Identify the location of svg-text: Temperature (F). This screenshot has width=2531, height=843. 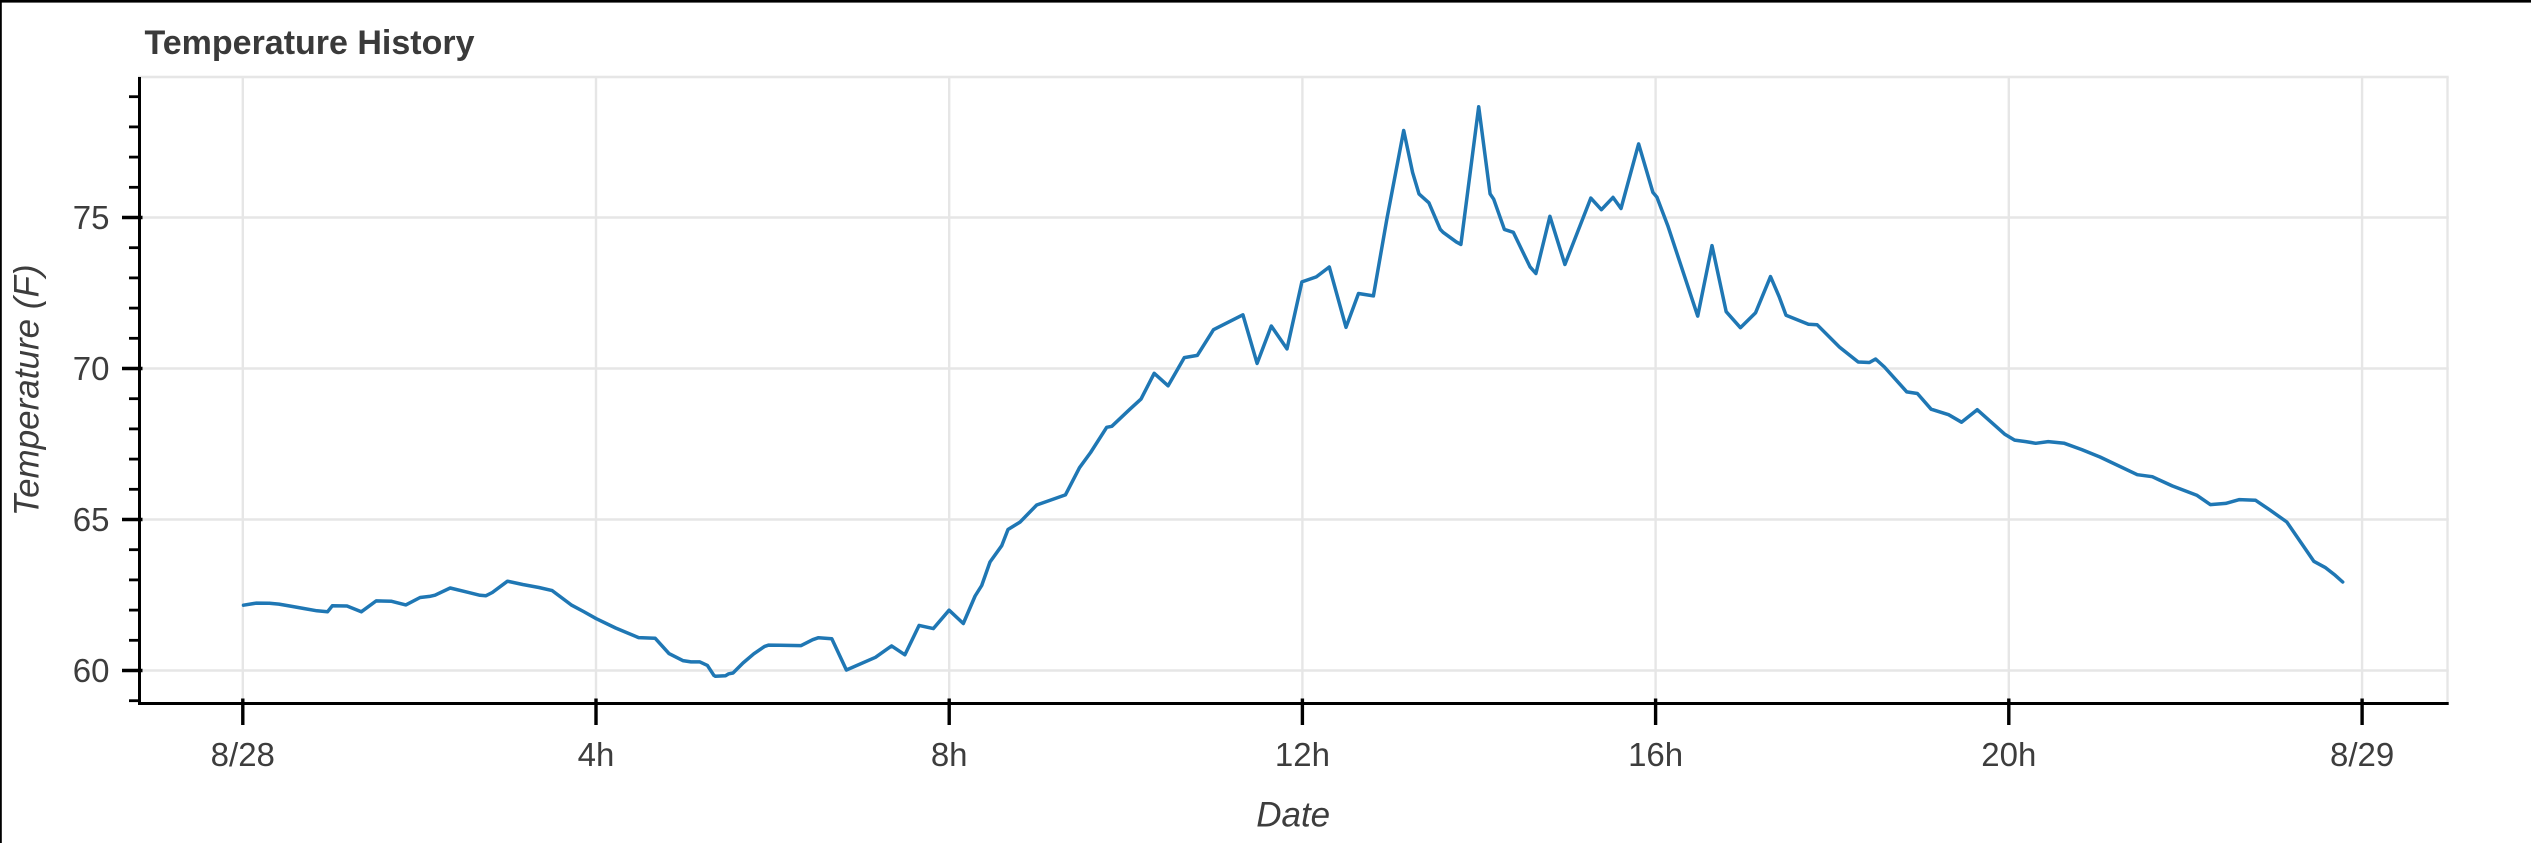
(27, 391).